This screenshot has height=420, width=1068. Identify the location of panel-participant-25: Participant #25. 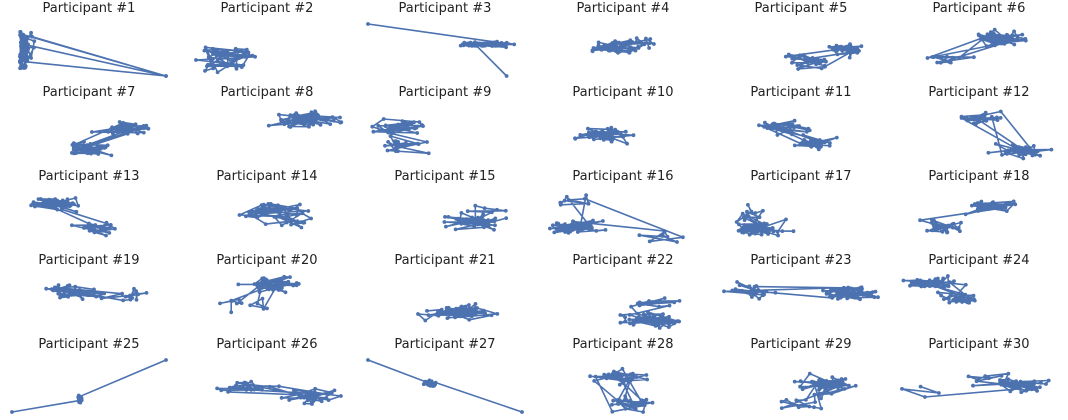
(89, 375).